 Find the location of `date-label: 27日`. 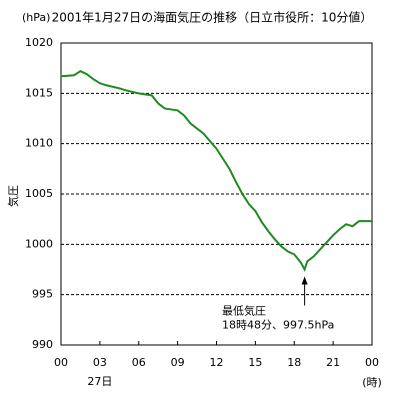

date-label: 27日 is located at coordinates (99, 381).